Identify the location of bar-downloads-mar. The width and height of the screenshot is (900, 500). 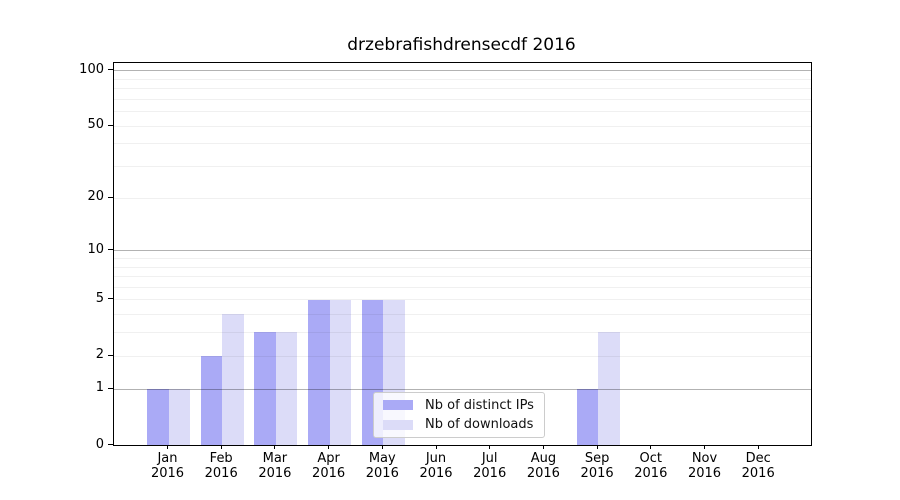
(286, 388).